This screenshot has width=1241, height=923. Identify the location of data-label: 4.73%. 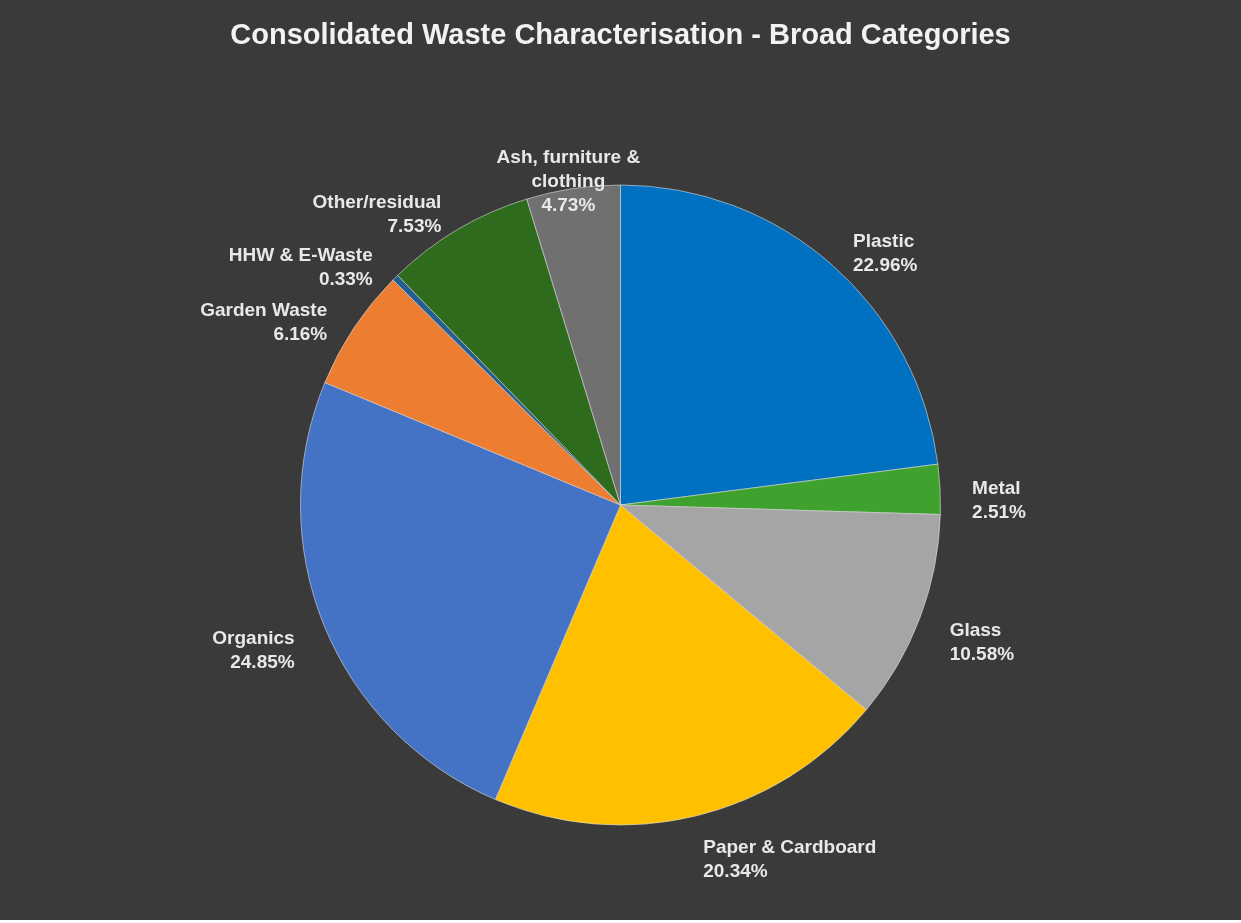
(568, 204).